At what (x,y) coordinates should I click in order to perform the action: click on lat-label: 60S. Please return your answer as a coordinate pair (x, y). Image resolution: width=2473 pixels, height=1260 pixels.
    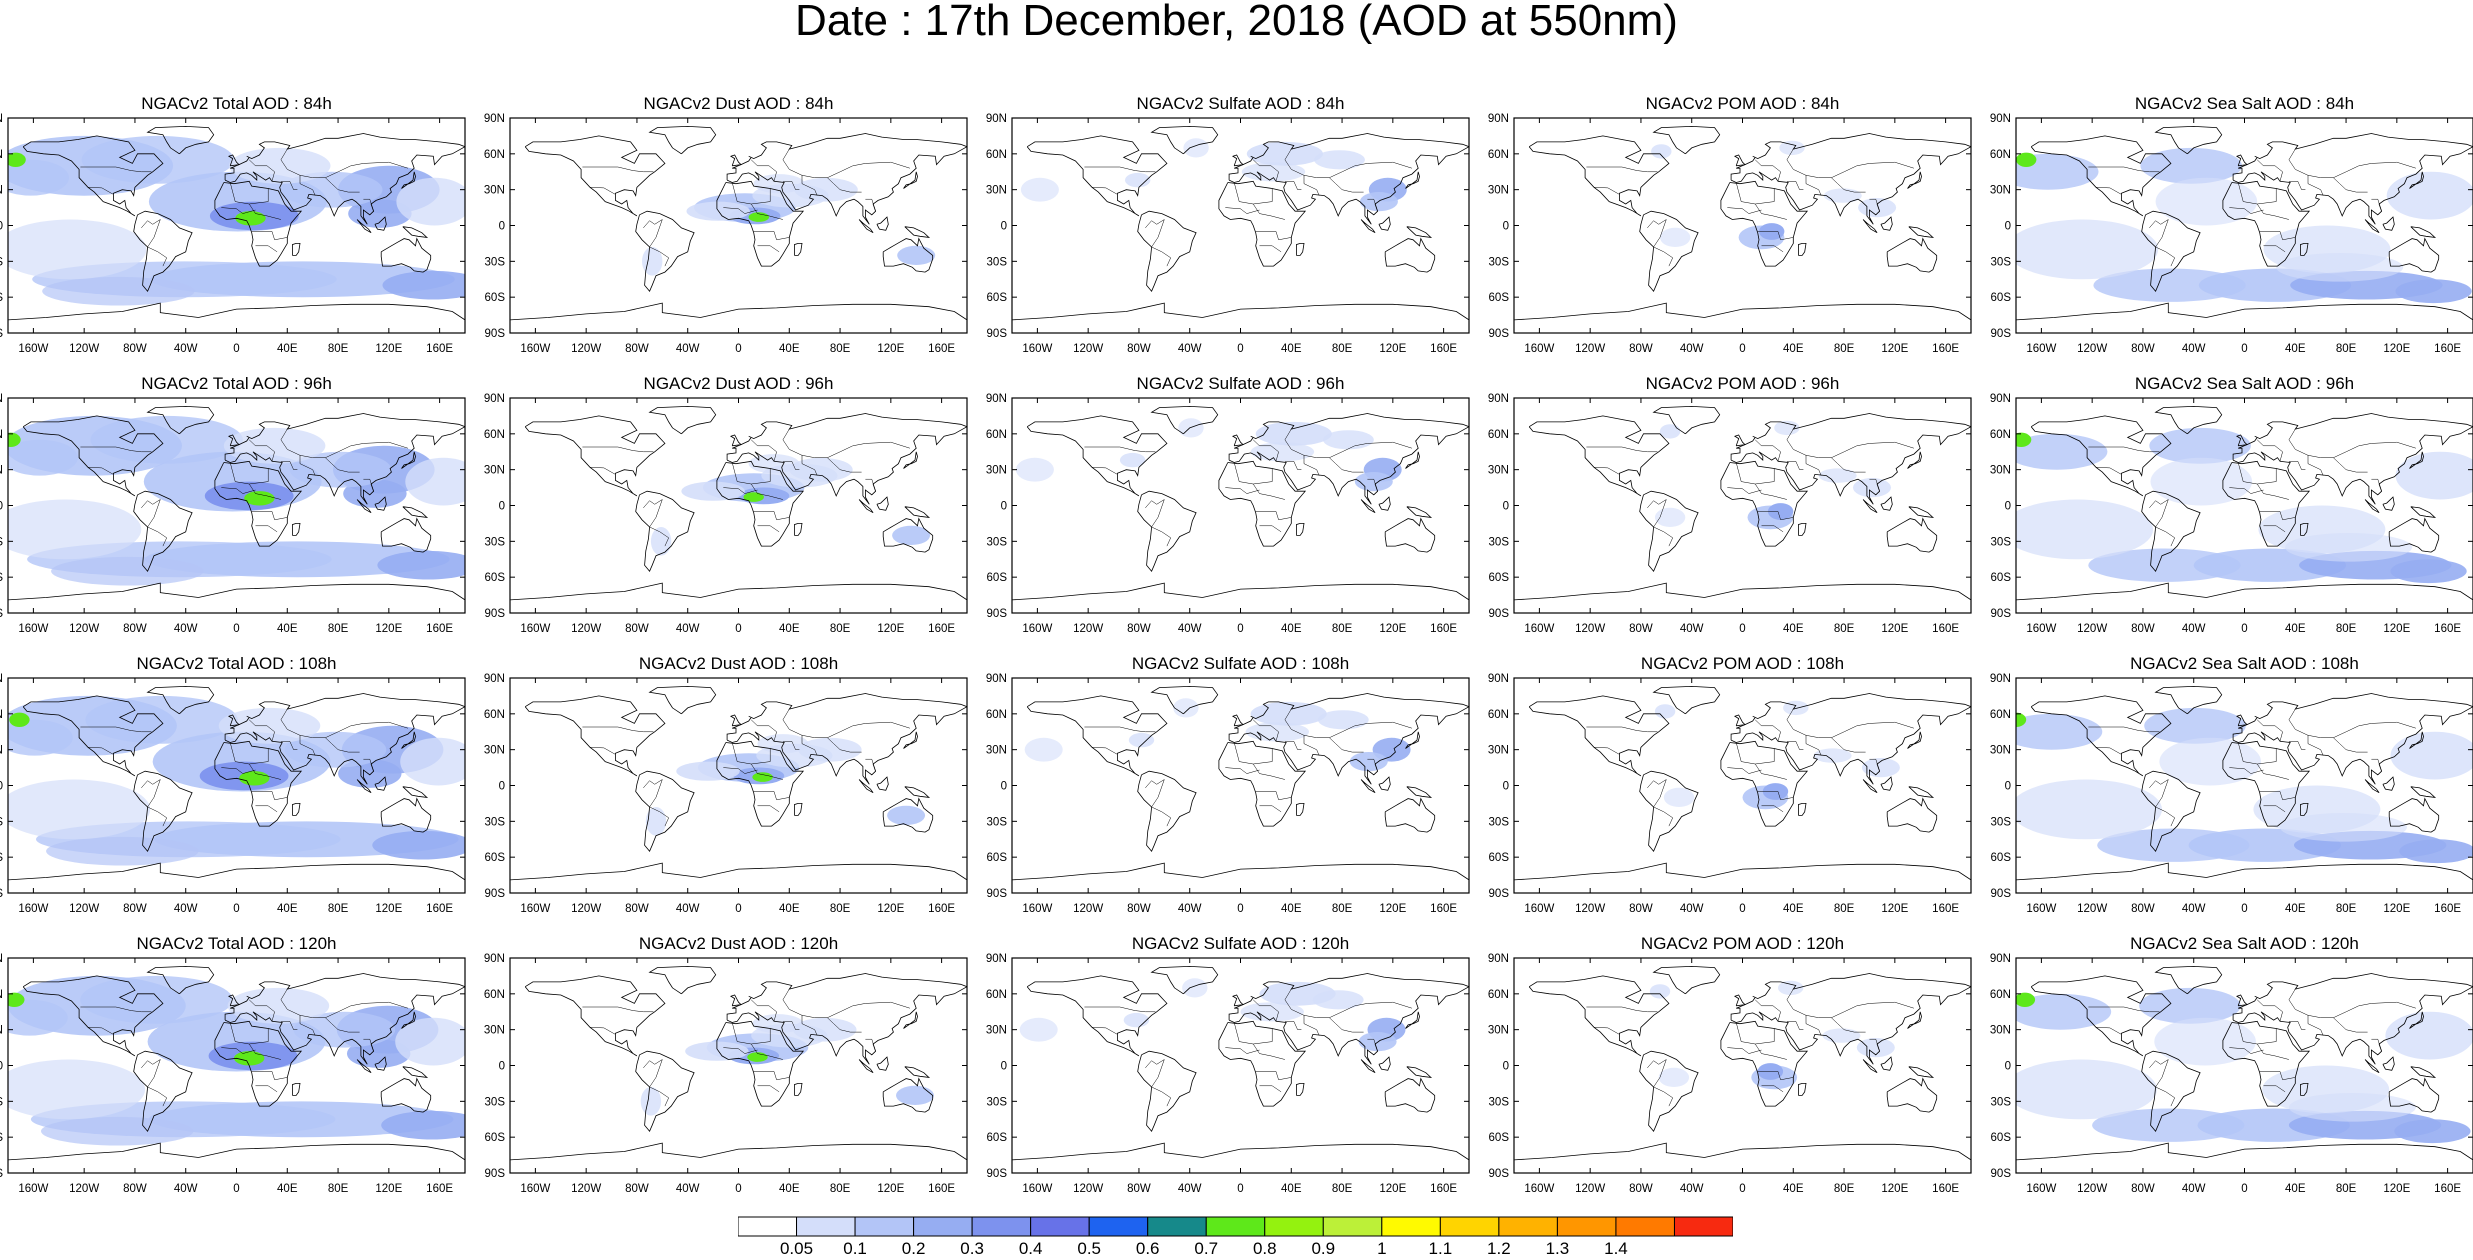
    Looking at the image, I should click on (2001, 858).